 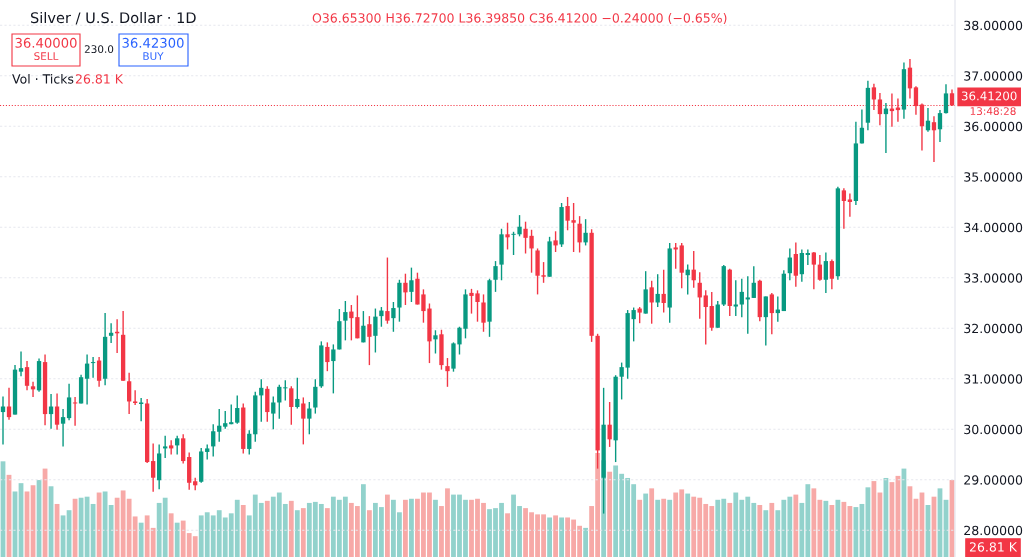 I want to click on annotation: 230.0, so click(x=99, y=49).